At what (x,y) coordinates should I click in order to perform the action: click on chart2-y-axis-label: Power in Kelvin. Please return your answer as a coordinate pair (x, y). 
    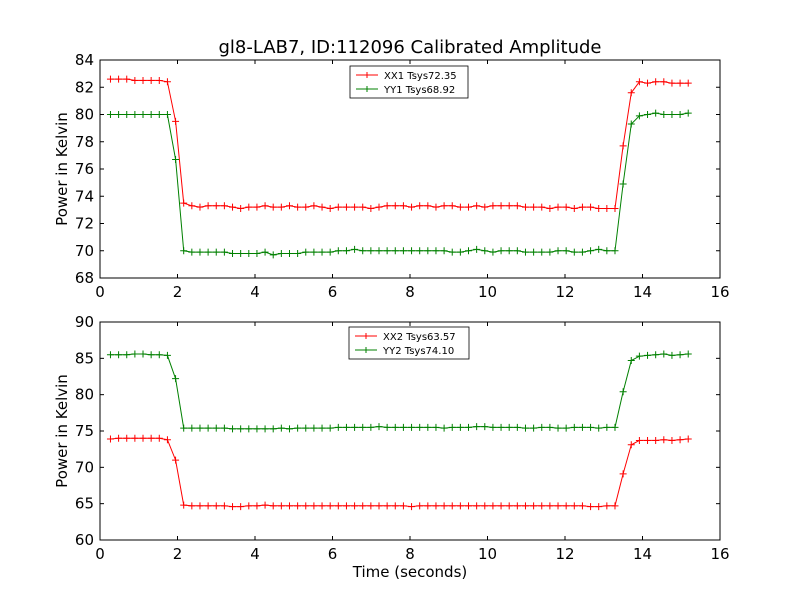
    Looking at the image, I should click on (62, 431).